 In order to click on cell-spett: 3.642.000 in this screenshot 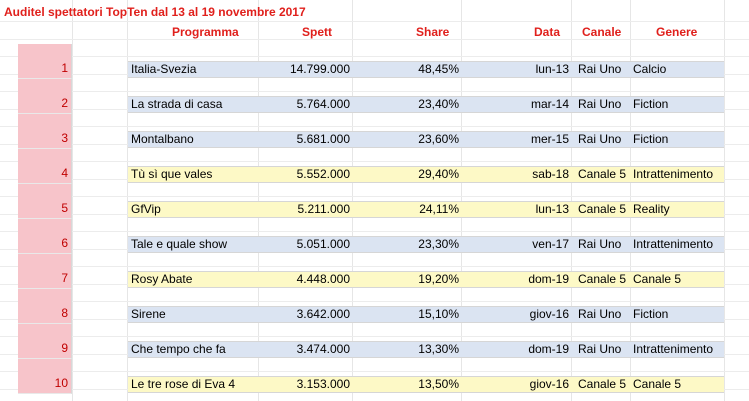, I will do `click(323, 314)`.